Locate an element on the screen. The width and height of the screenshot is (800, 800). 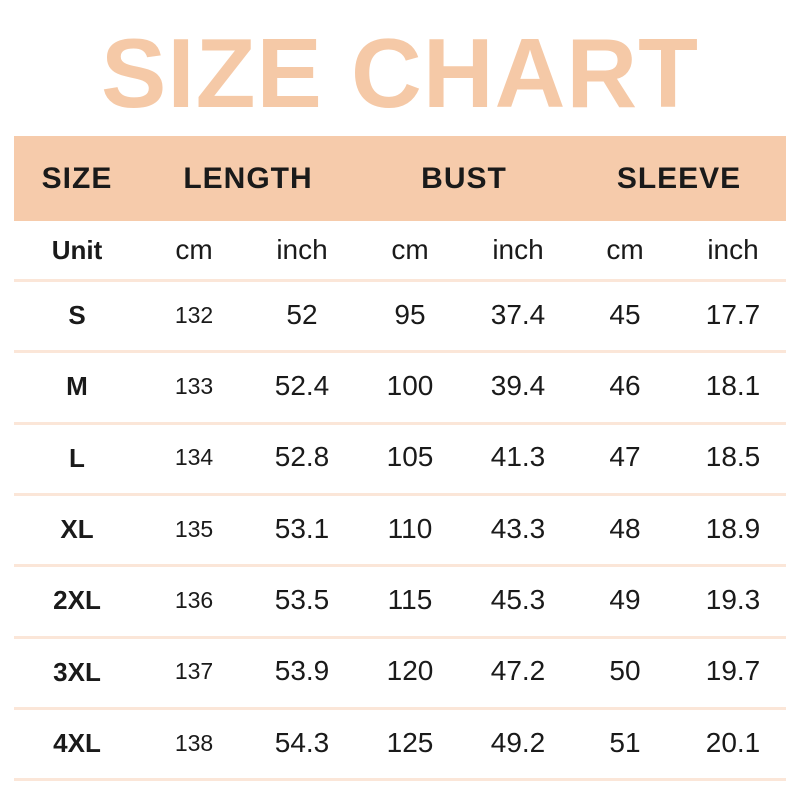
cell-sleeve-cm: 46 is located at coordinates (625, 386).